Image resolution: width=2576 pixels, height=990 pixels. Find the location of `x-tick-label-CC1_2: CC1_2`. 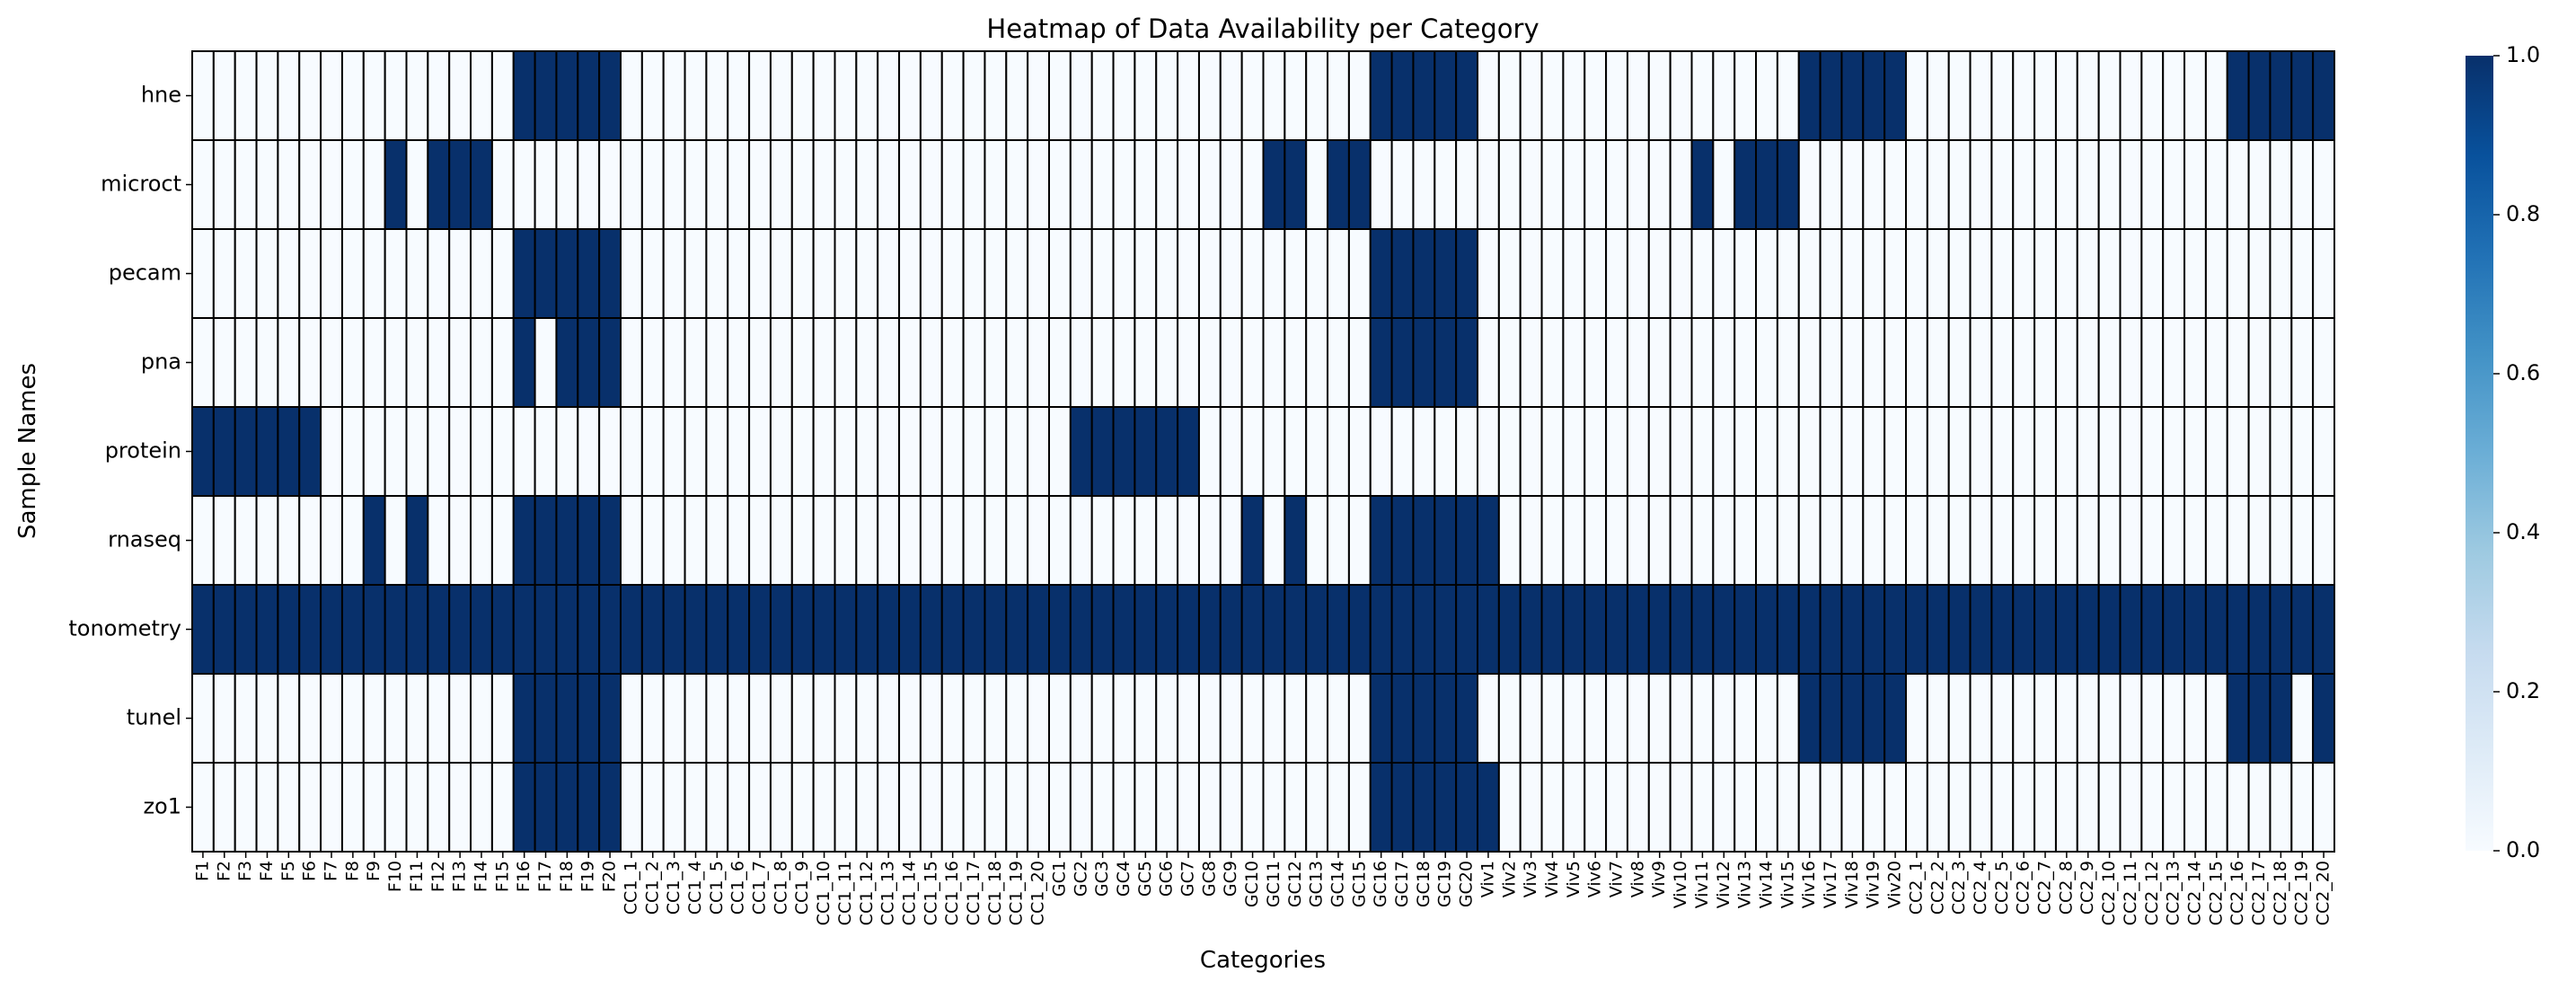

x-tick-label-CC1_2: CC1_2 is located at coordinates (652, 888).